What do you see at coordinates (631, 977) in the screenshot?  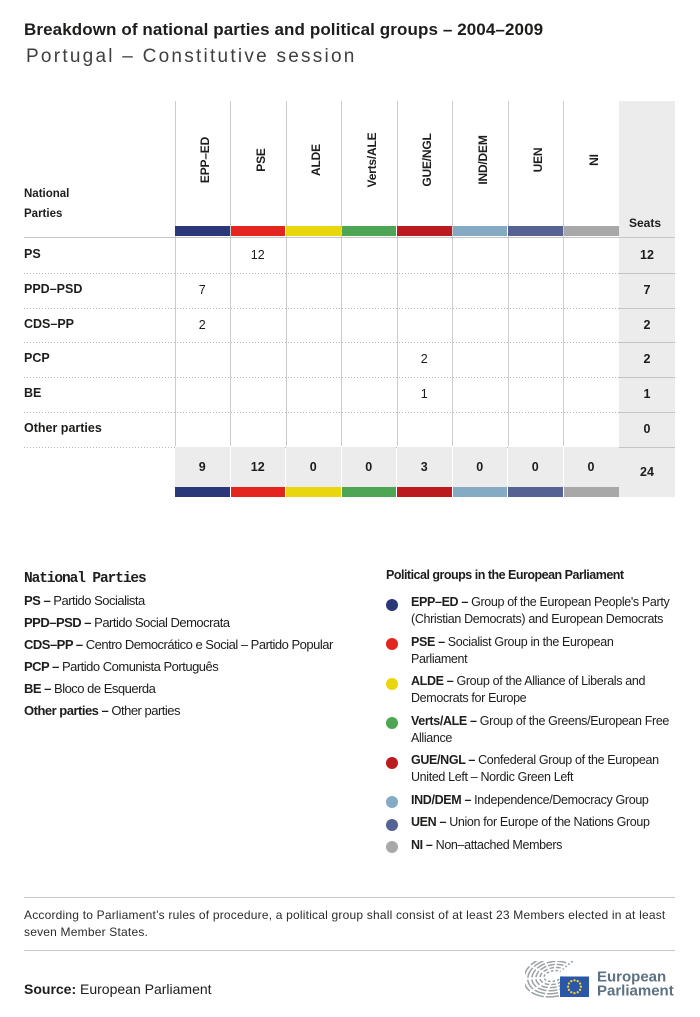 I see `svg-text: European` at bounding box center [631, 977].